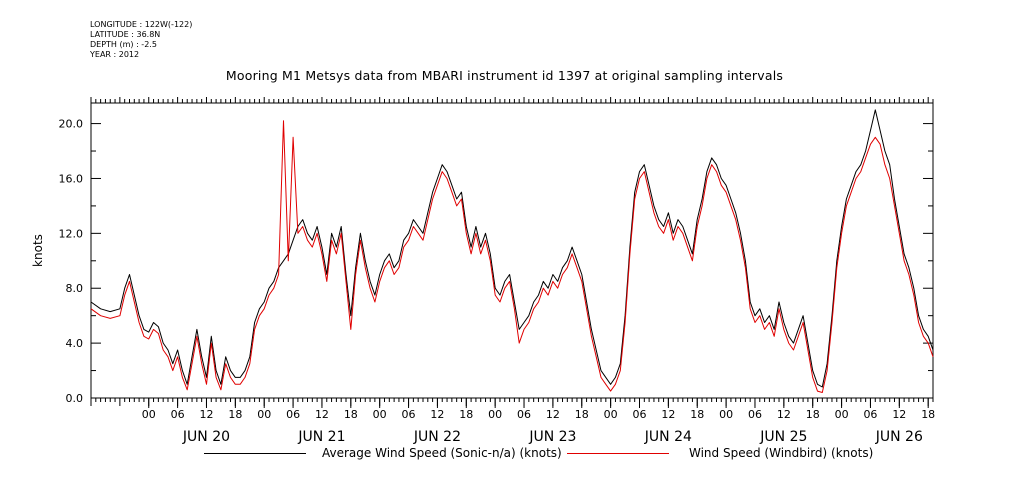 The height and width of the screenshot is (504, 1009). I want to click on x-date-label: JUN 20, so click(206, 437).